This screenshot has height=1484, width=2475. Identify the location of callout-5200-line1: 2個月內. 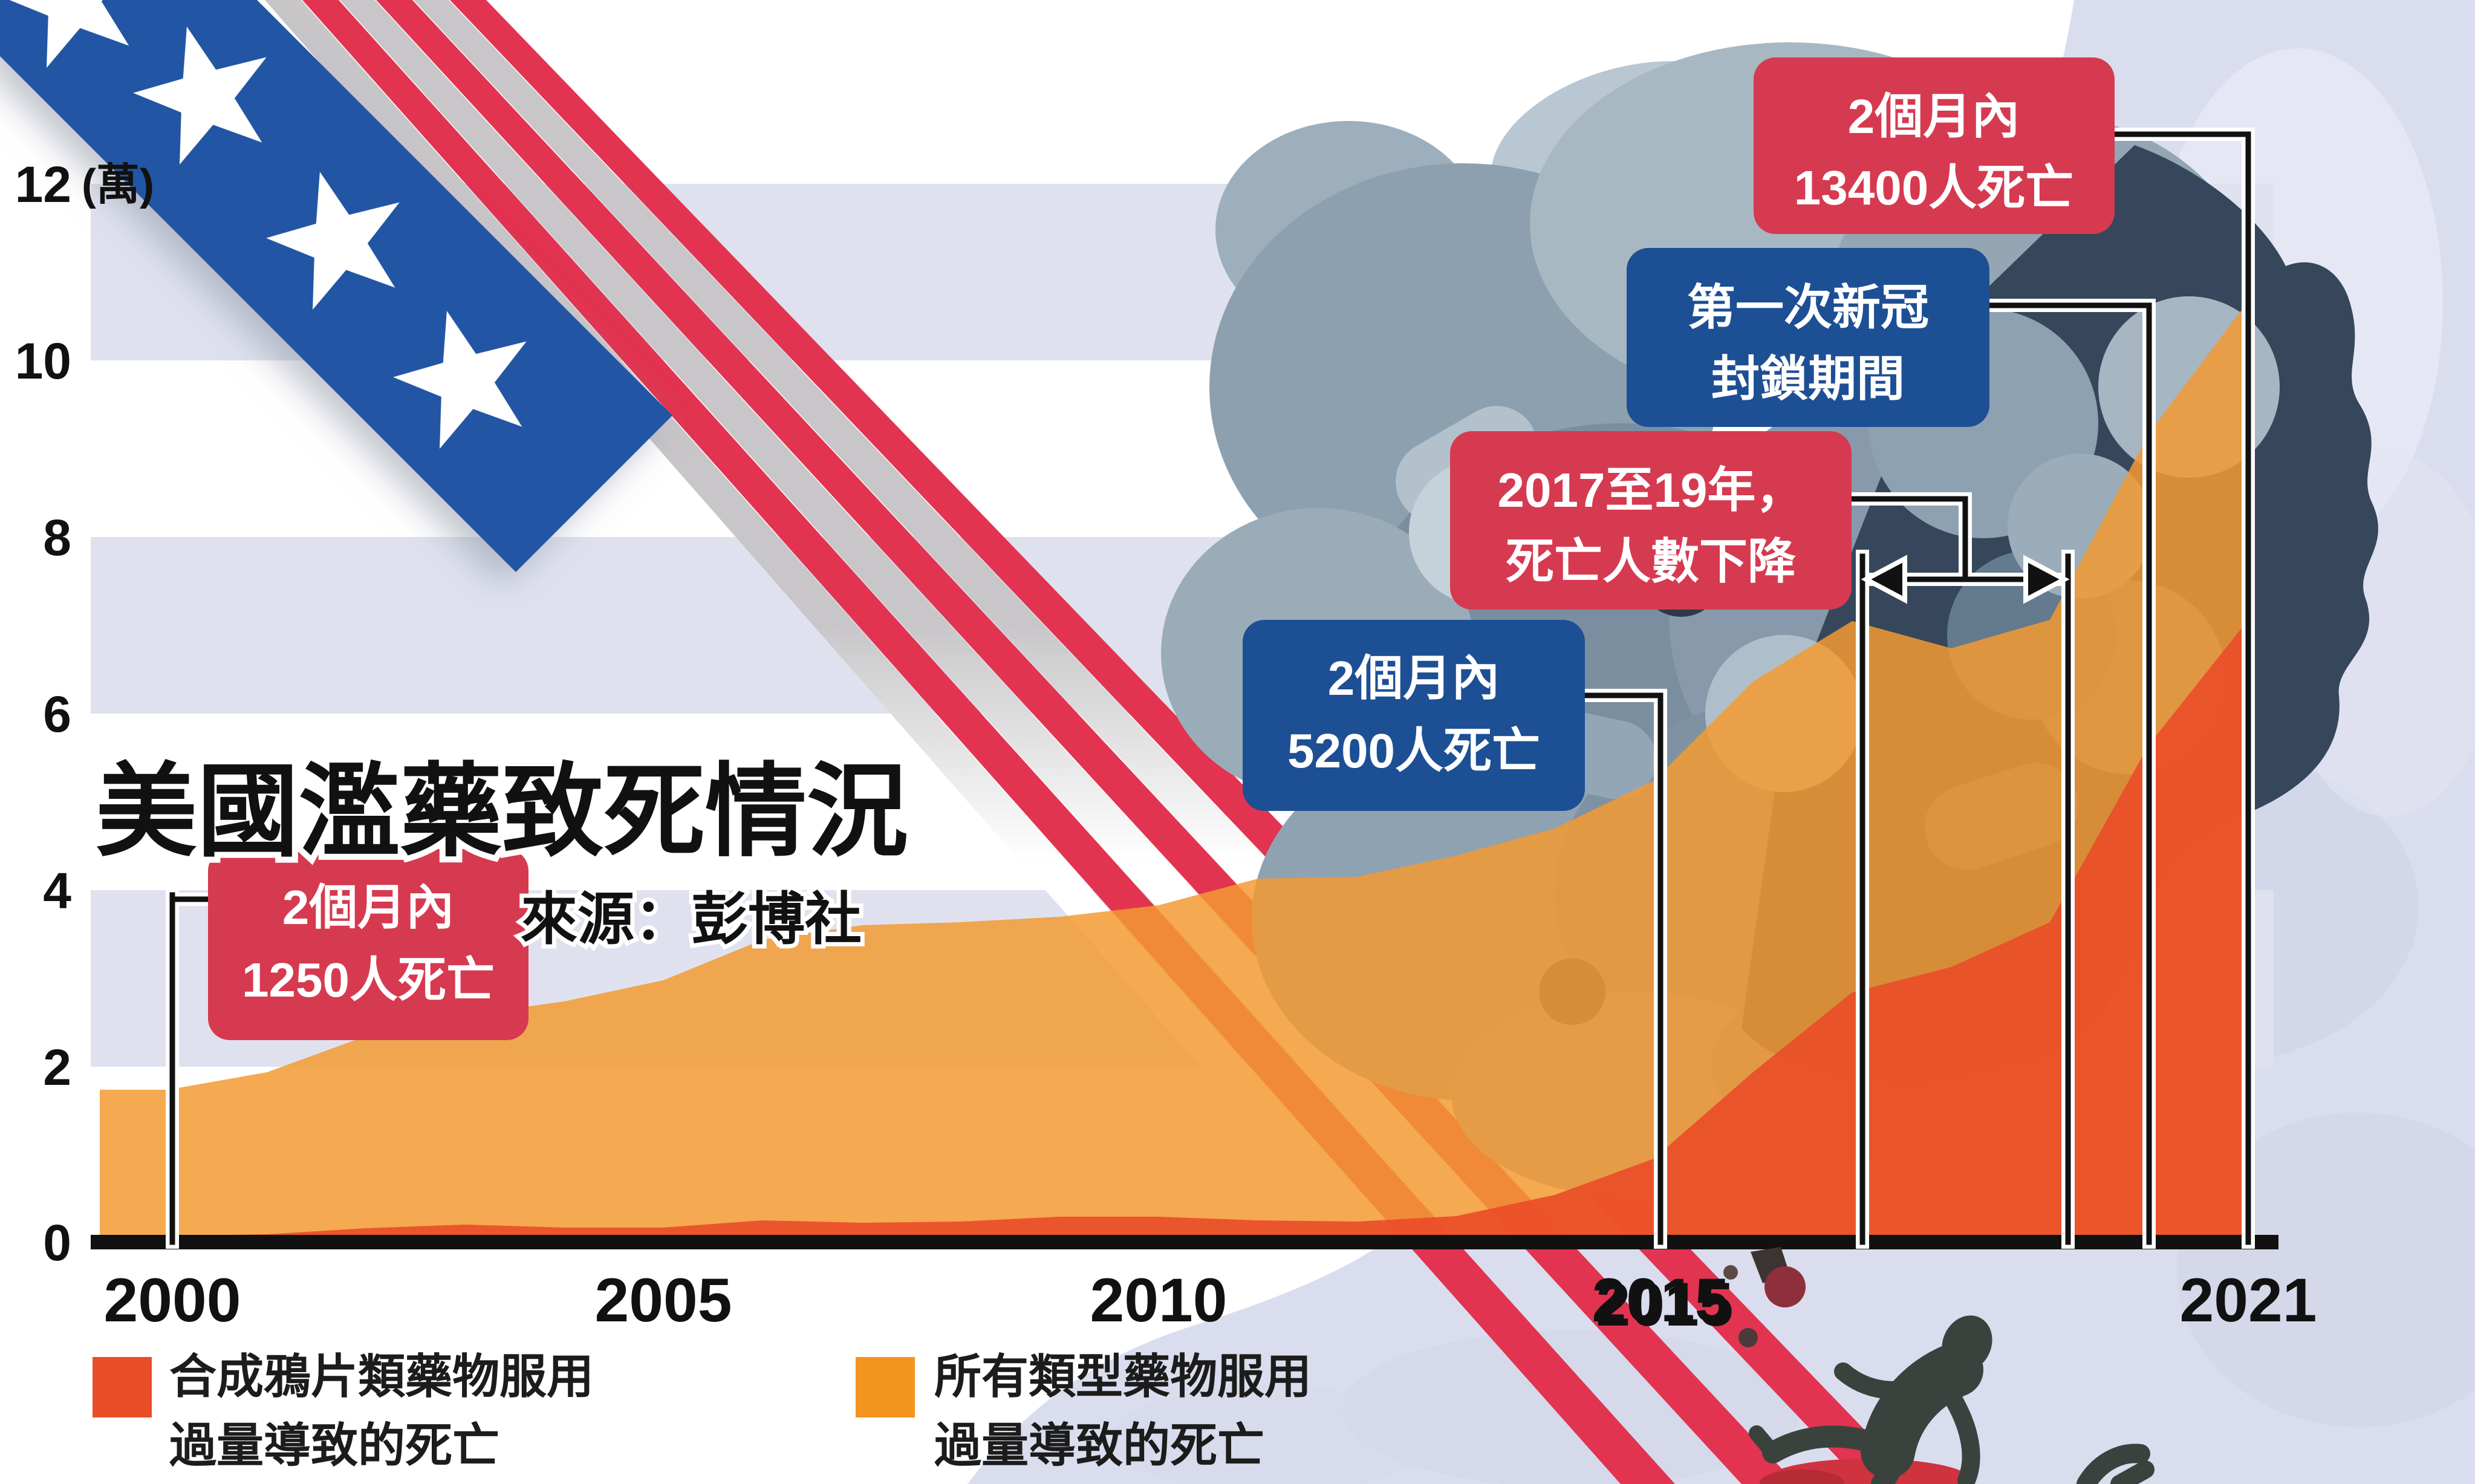
(1414, 678).